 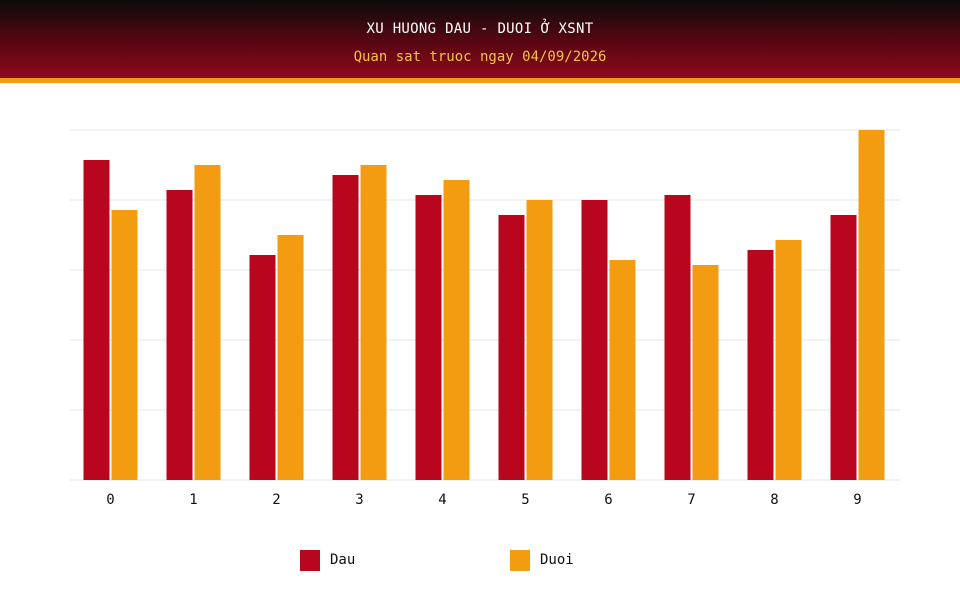 What do you see at coordinates (774, 500) in the screenshot?
I see `x-tick-label: 8` at bounding box center [774, 500].